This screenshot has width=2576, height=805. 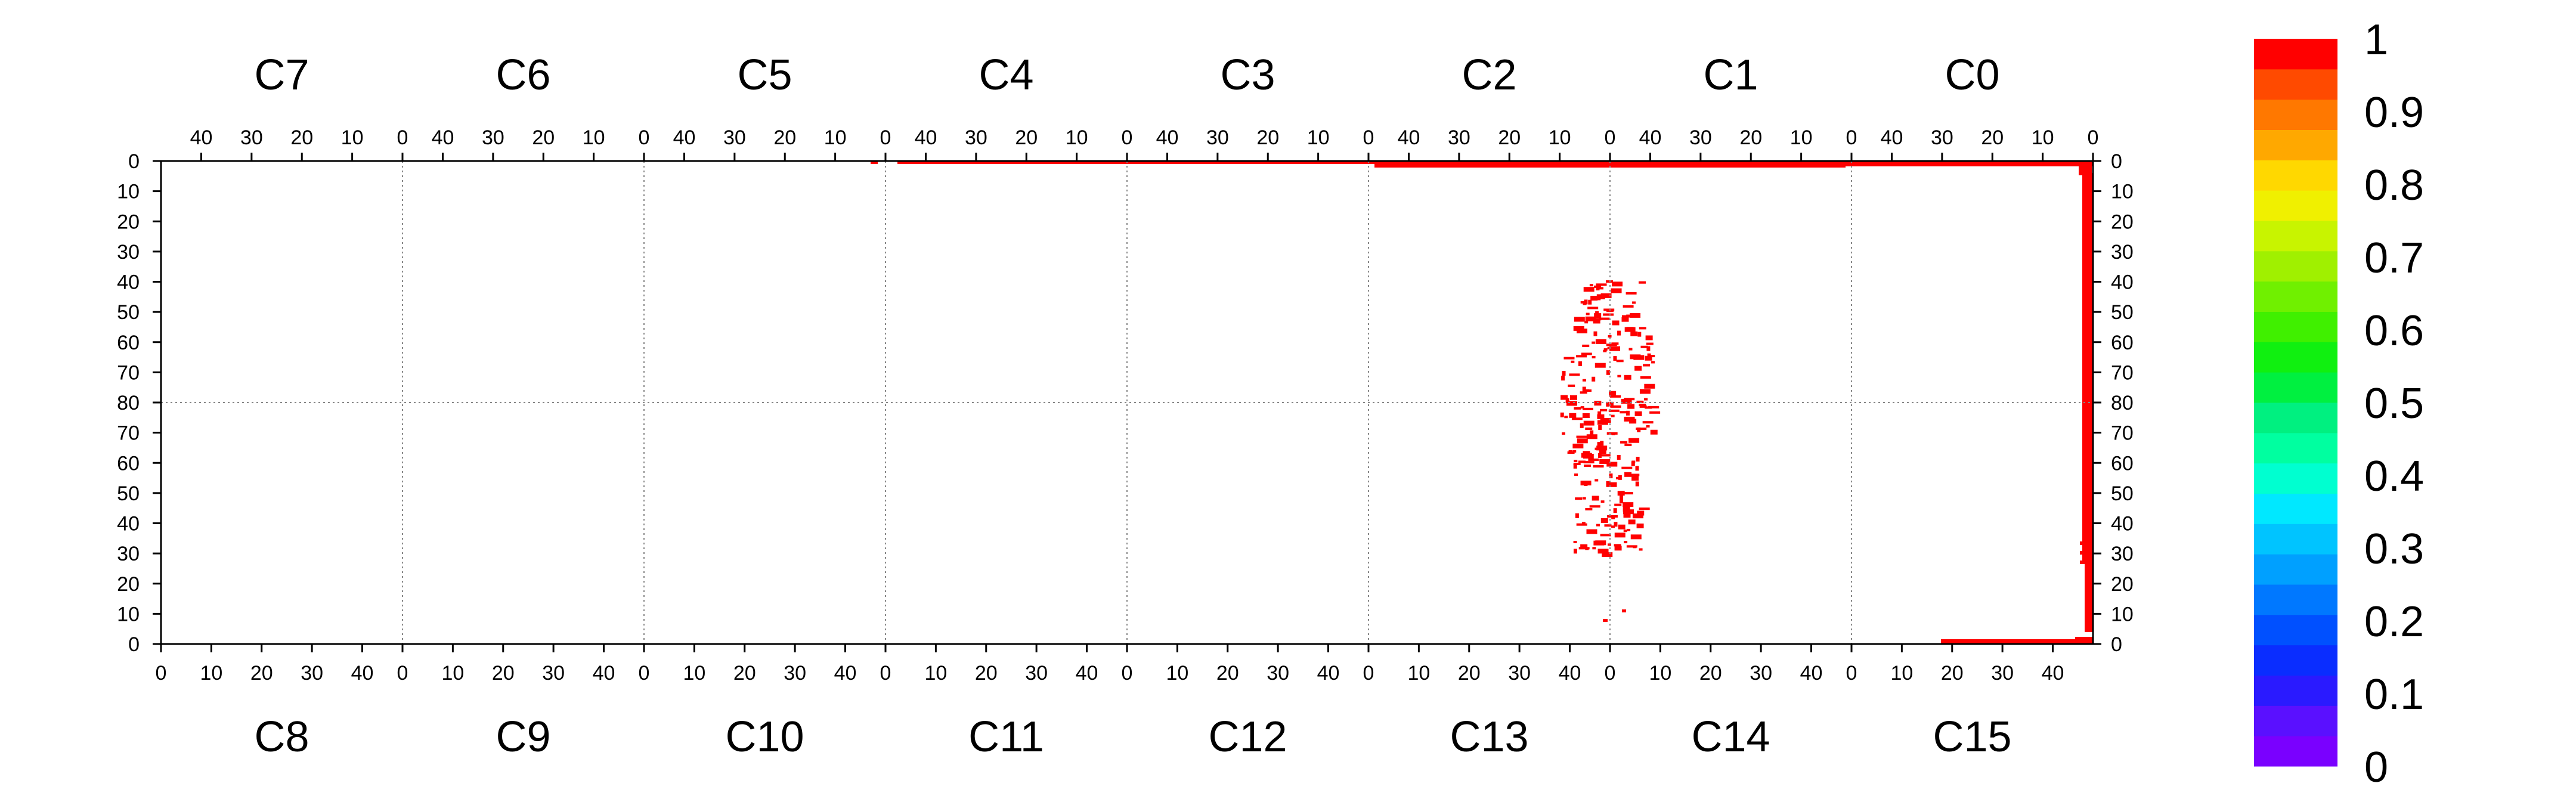 What do you see at coordinates (134, 161) in the screenshot?
I see `y-tick-label: 0` at bounding box center [134, 161].